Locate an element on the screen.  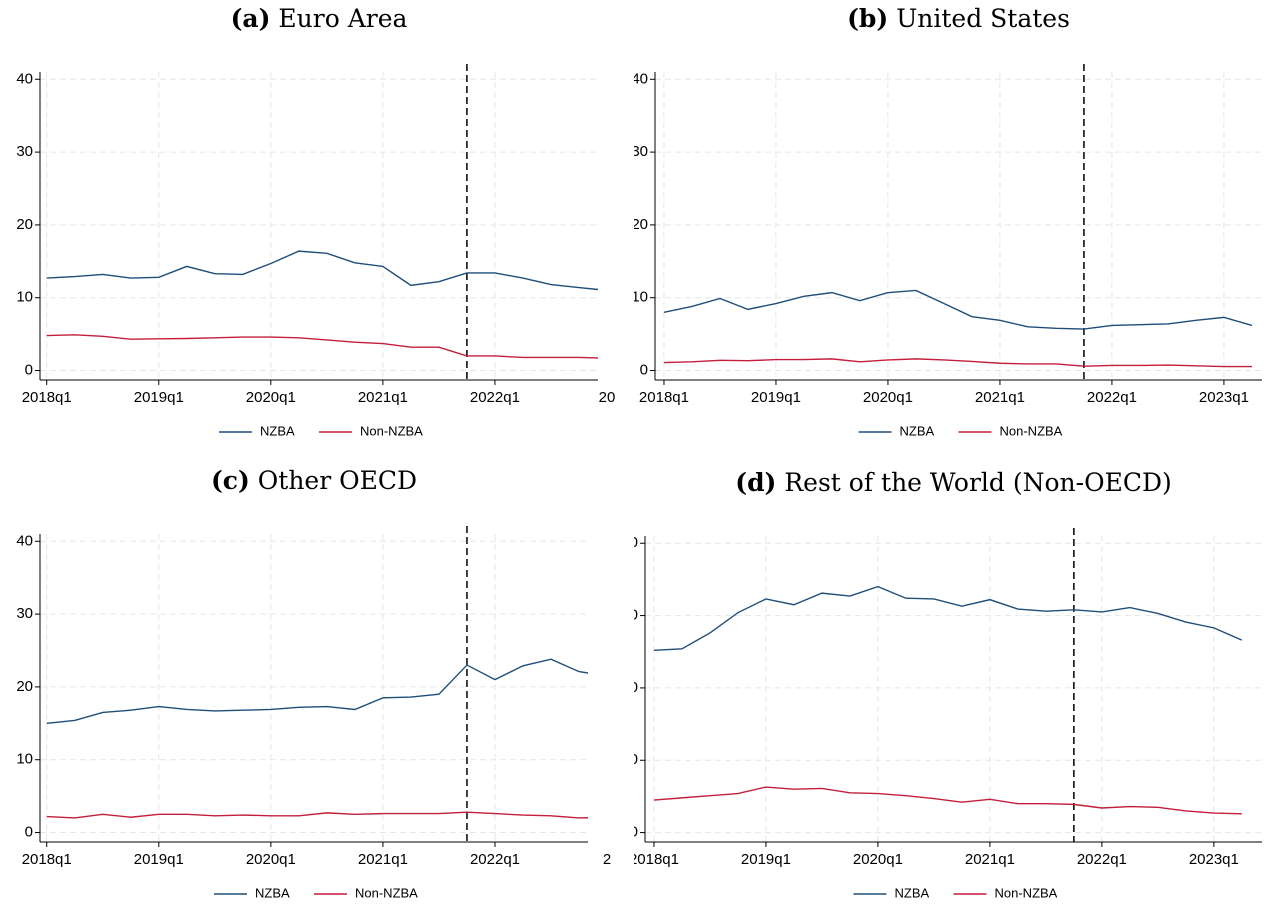
panel-title: (c) Other OECD is located at coordinates (314, 480).